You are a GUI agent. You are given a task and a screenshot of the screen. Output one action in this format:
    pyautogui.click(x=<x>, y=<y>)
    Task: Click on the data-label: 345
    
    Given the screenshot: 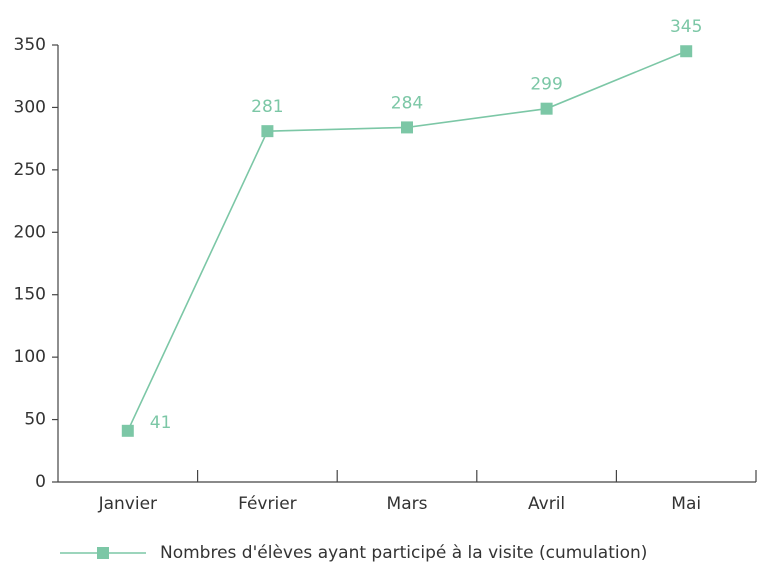 What is the action you would take?
    pyautogui.click(x=686, y=27)
    